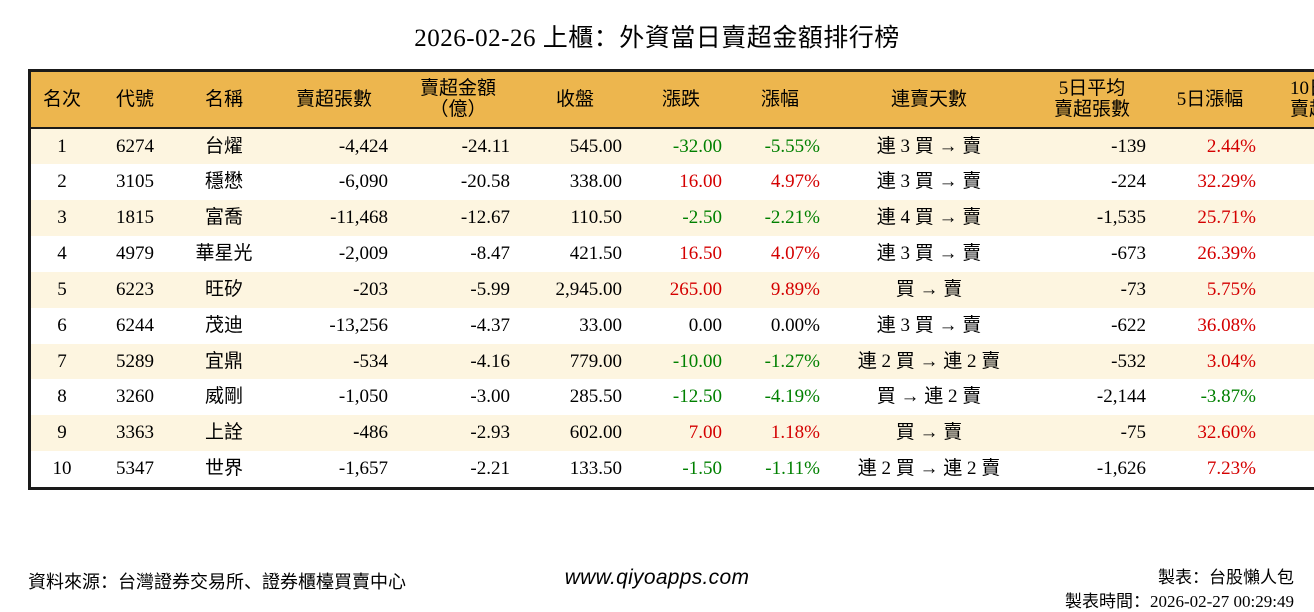  Describe the element at coordinates (575, 433) in the screenshot. I see `cell-close: 602.00` at that location.